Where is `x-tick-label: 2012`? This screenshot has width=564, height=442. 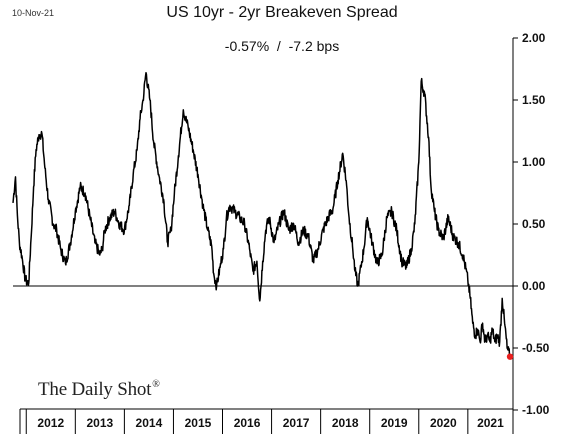
x-tick-label: 2012 is located at coordinates (50, 423).